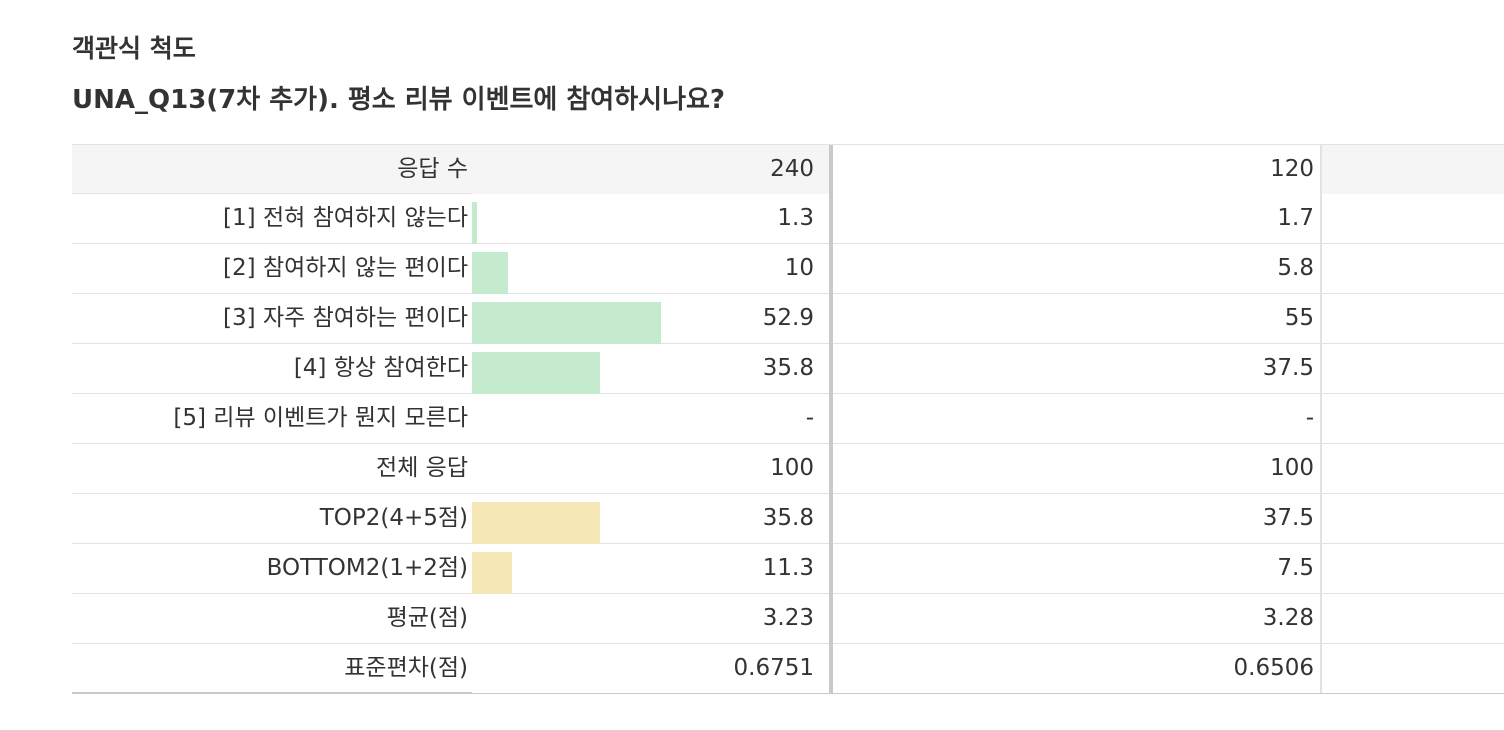 This screenshot has height=730, width=1504. What do you see at coordinates (1077, 318) in the screenshot?
I see `column-2: 55` at bounding box center [1077, 318].